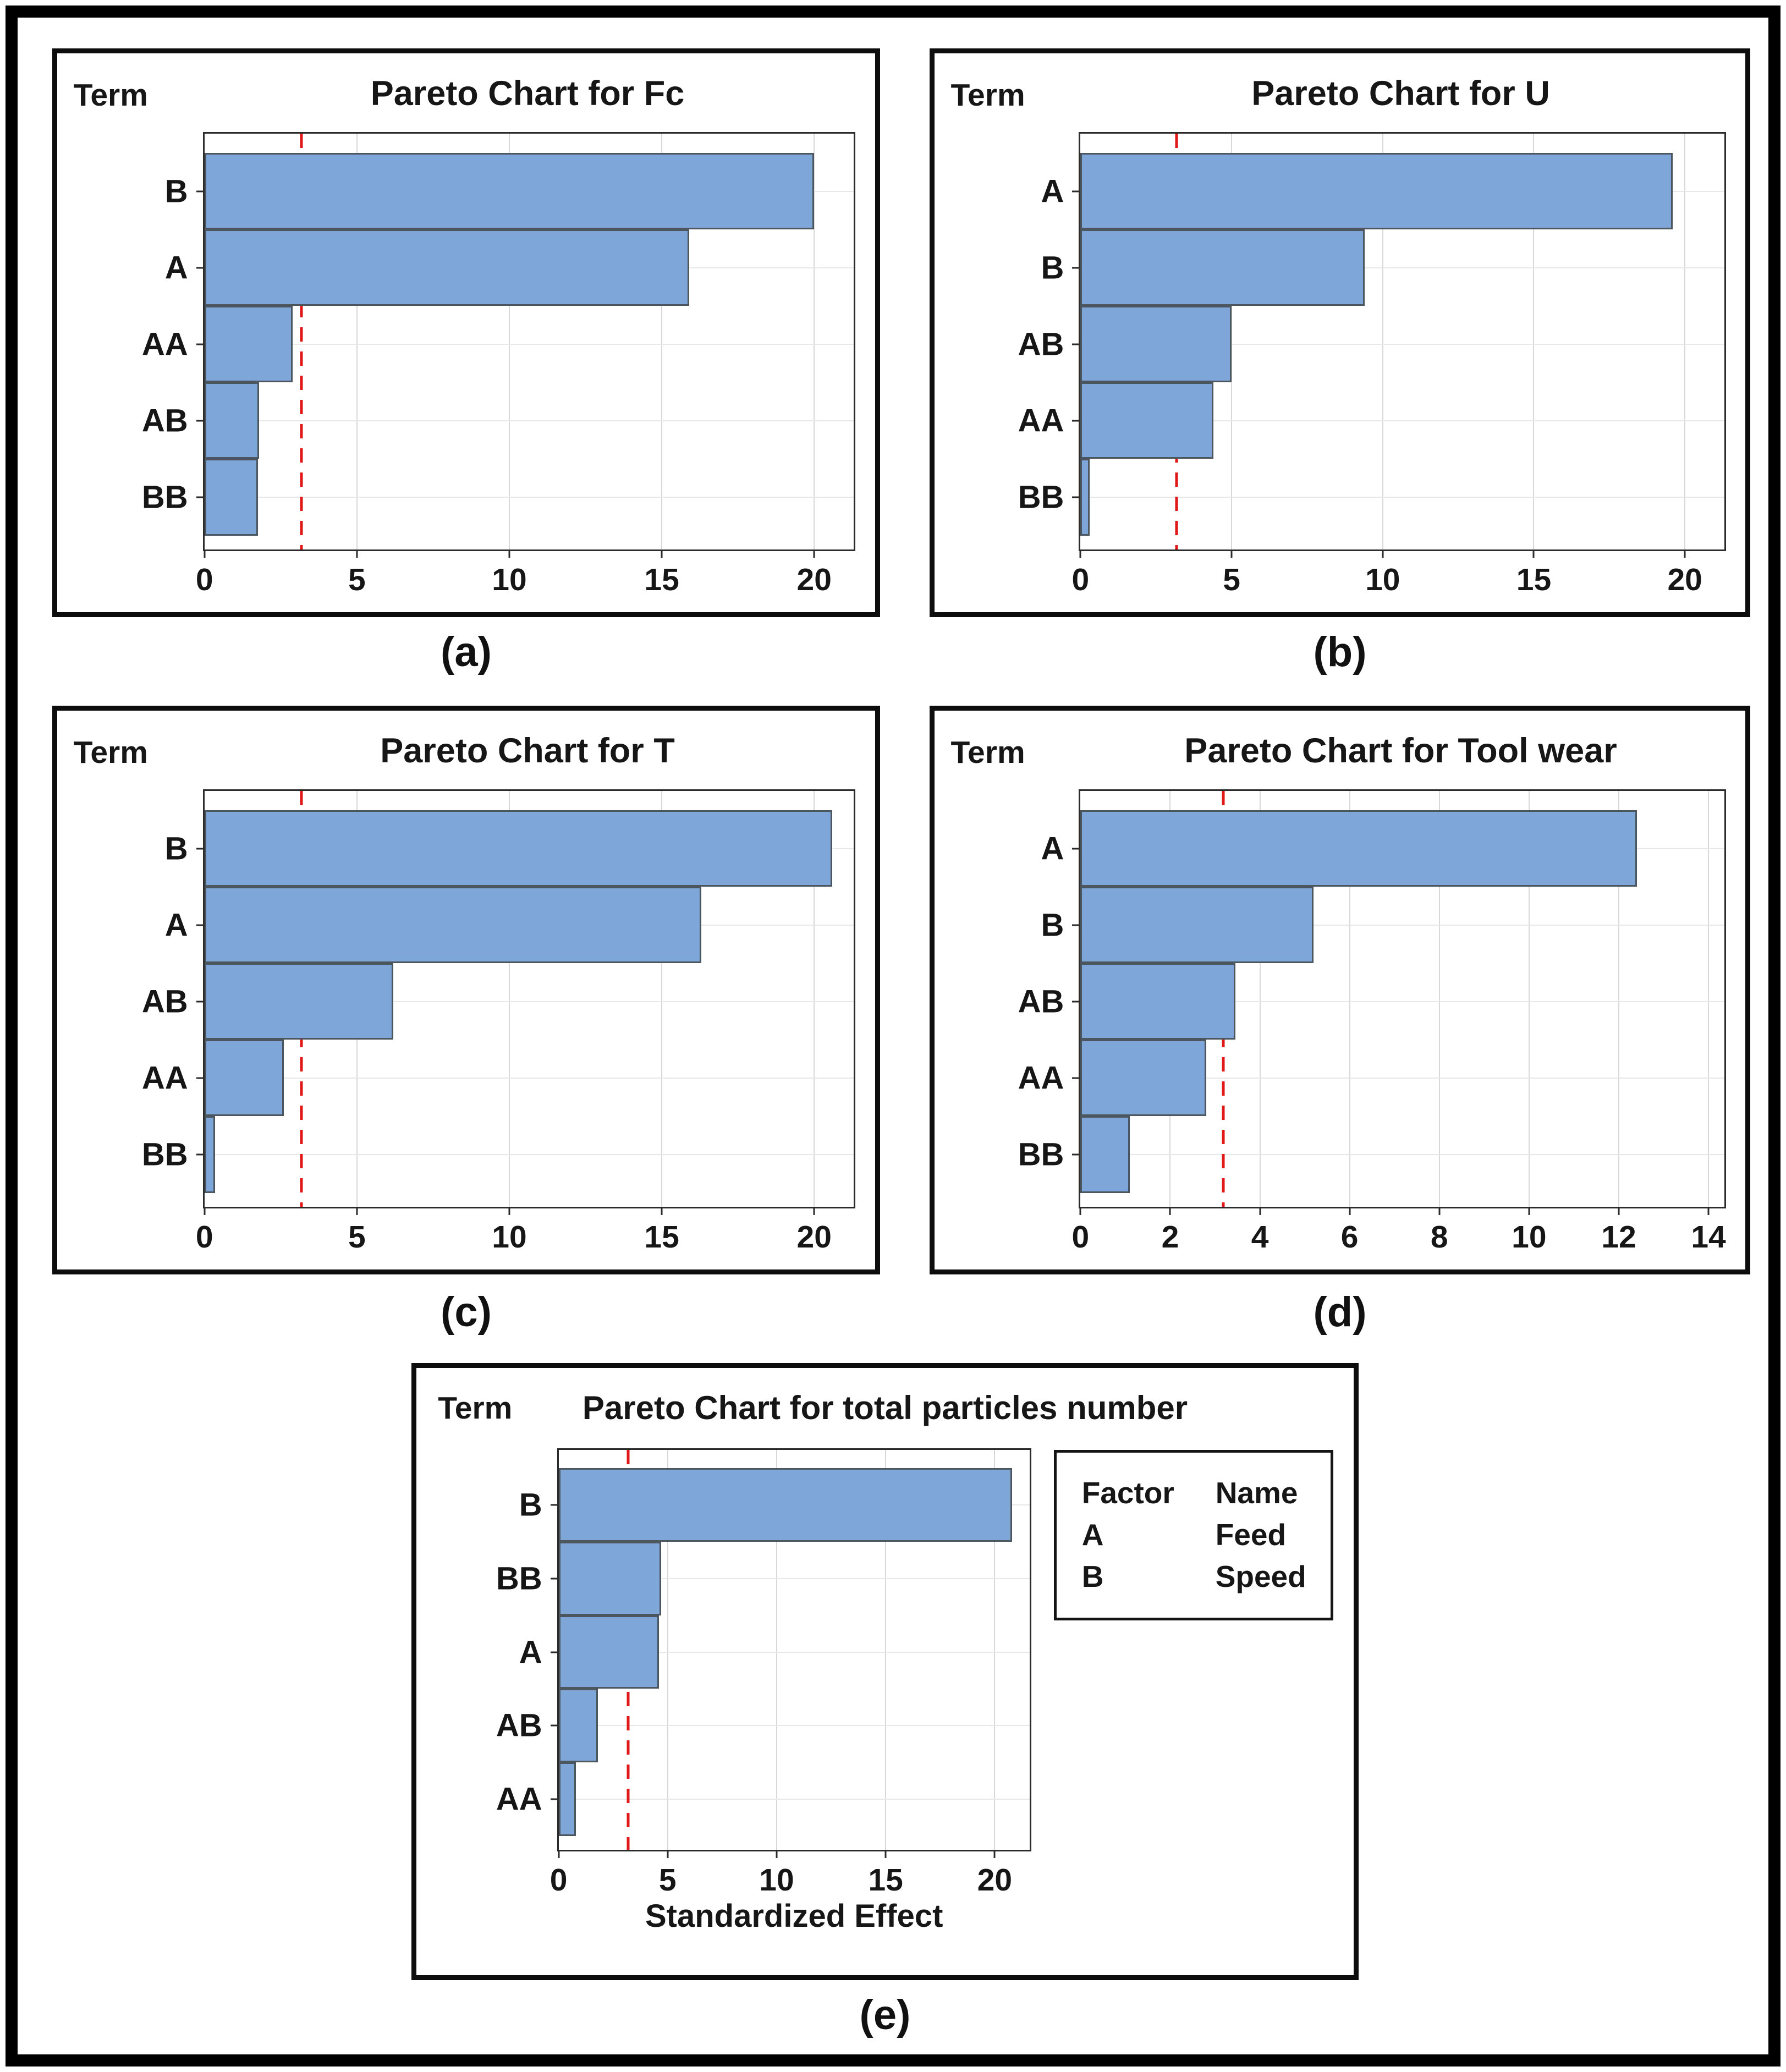  What do you see at coordinates (1256, 1493) in the screenshot?
I see `legend-header-name: Name` at bounding box center [1256, 1493].